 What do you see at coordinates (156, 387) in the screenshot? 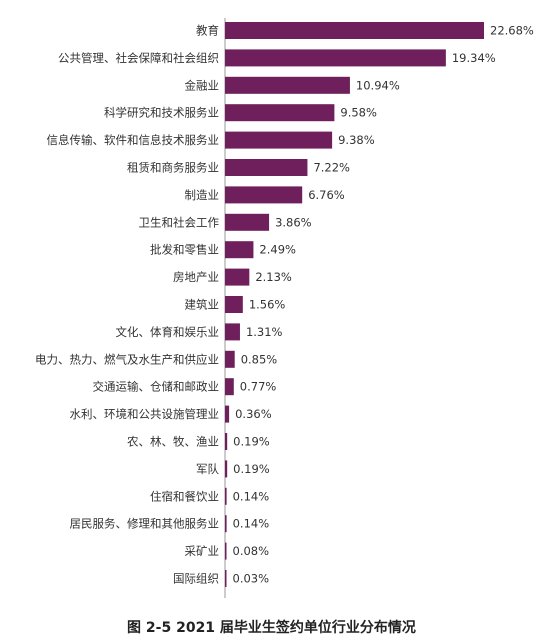
I see `category-label: 交通运输、仓储和邮政业` at bounding box center [156, 387].